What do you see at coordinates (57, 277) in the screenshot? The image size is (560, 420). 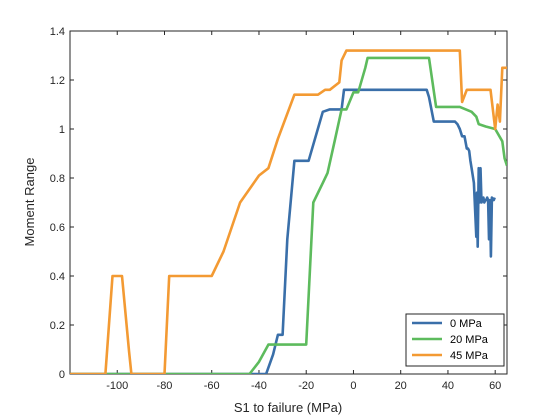 I see `y-tick-label: 0.4` at bounding box center [57, 277].